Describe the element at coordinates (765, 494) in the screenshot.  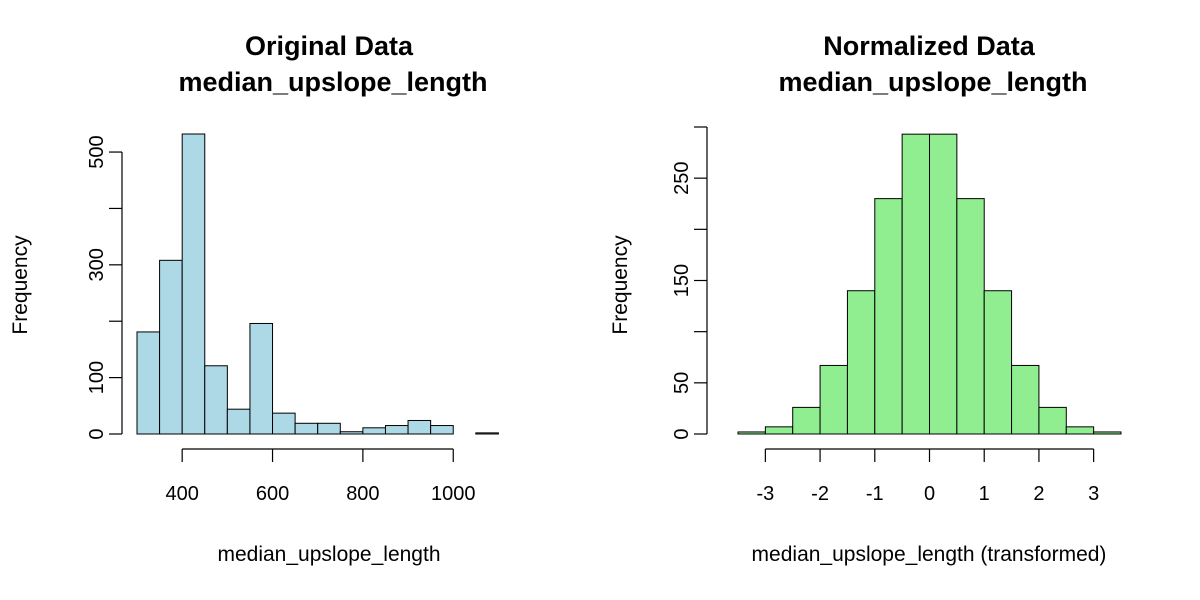
I see `normalized-x-tick-label: -3` at that location.